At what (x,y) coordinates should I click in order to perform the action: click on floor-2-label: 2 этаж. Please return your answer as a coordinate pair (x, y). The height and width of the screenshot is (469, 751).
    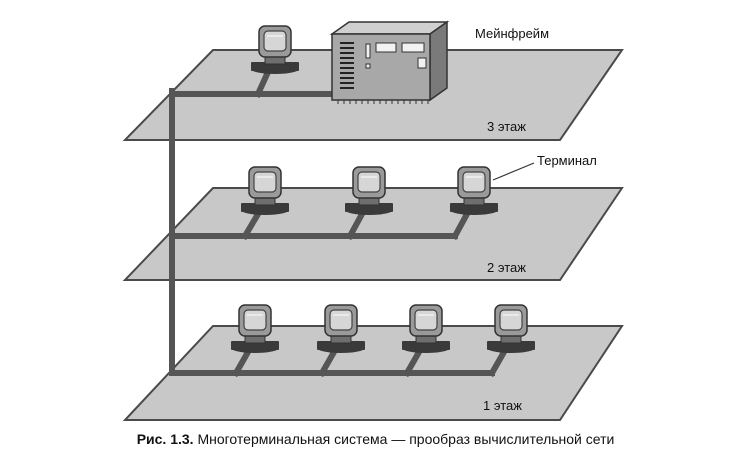
    Looking at the image, I should click on (506, 267).